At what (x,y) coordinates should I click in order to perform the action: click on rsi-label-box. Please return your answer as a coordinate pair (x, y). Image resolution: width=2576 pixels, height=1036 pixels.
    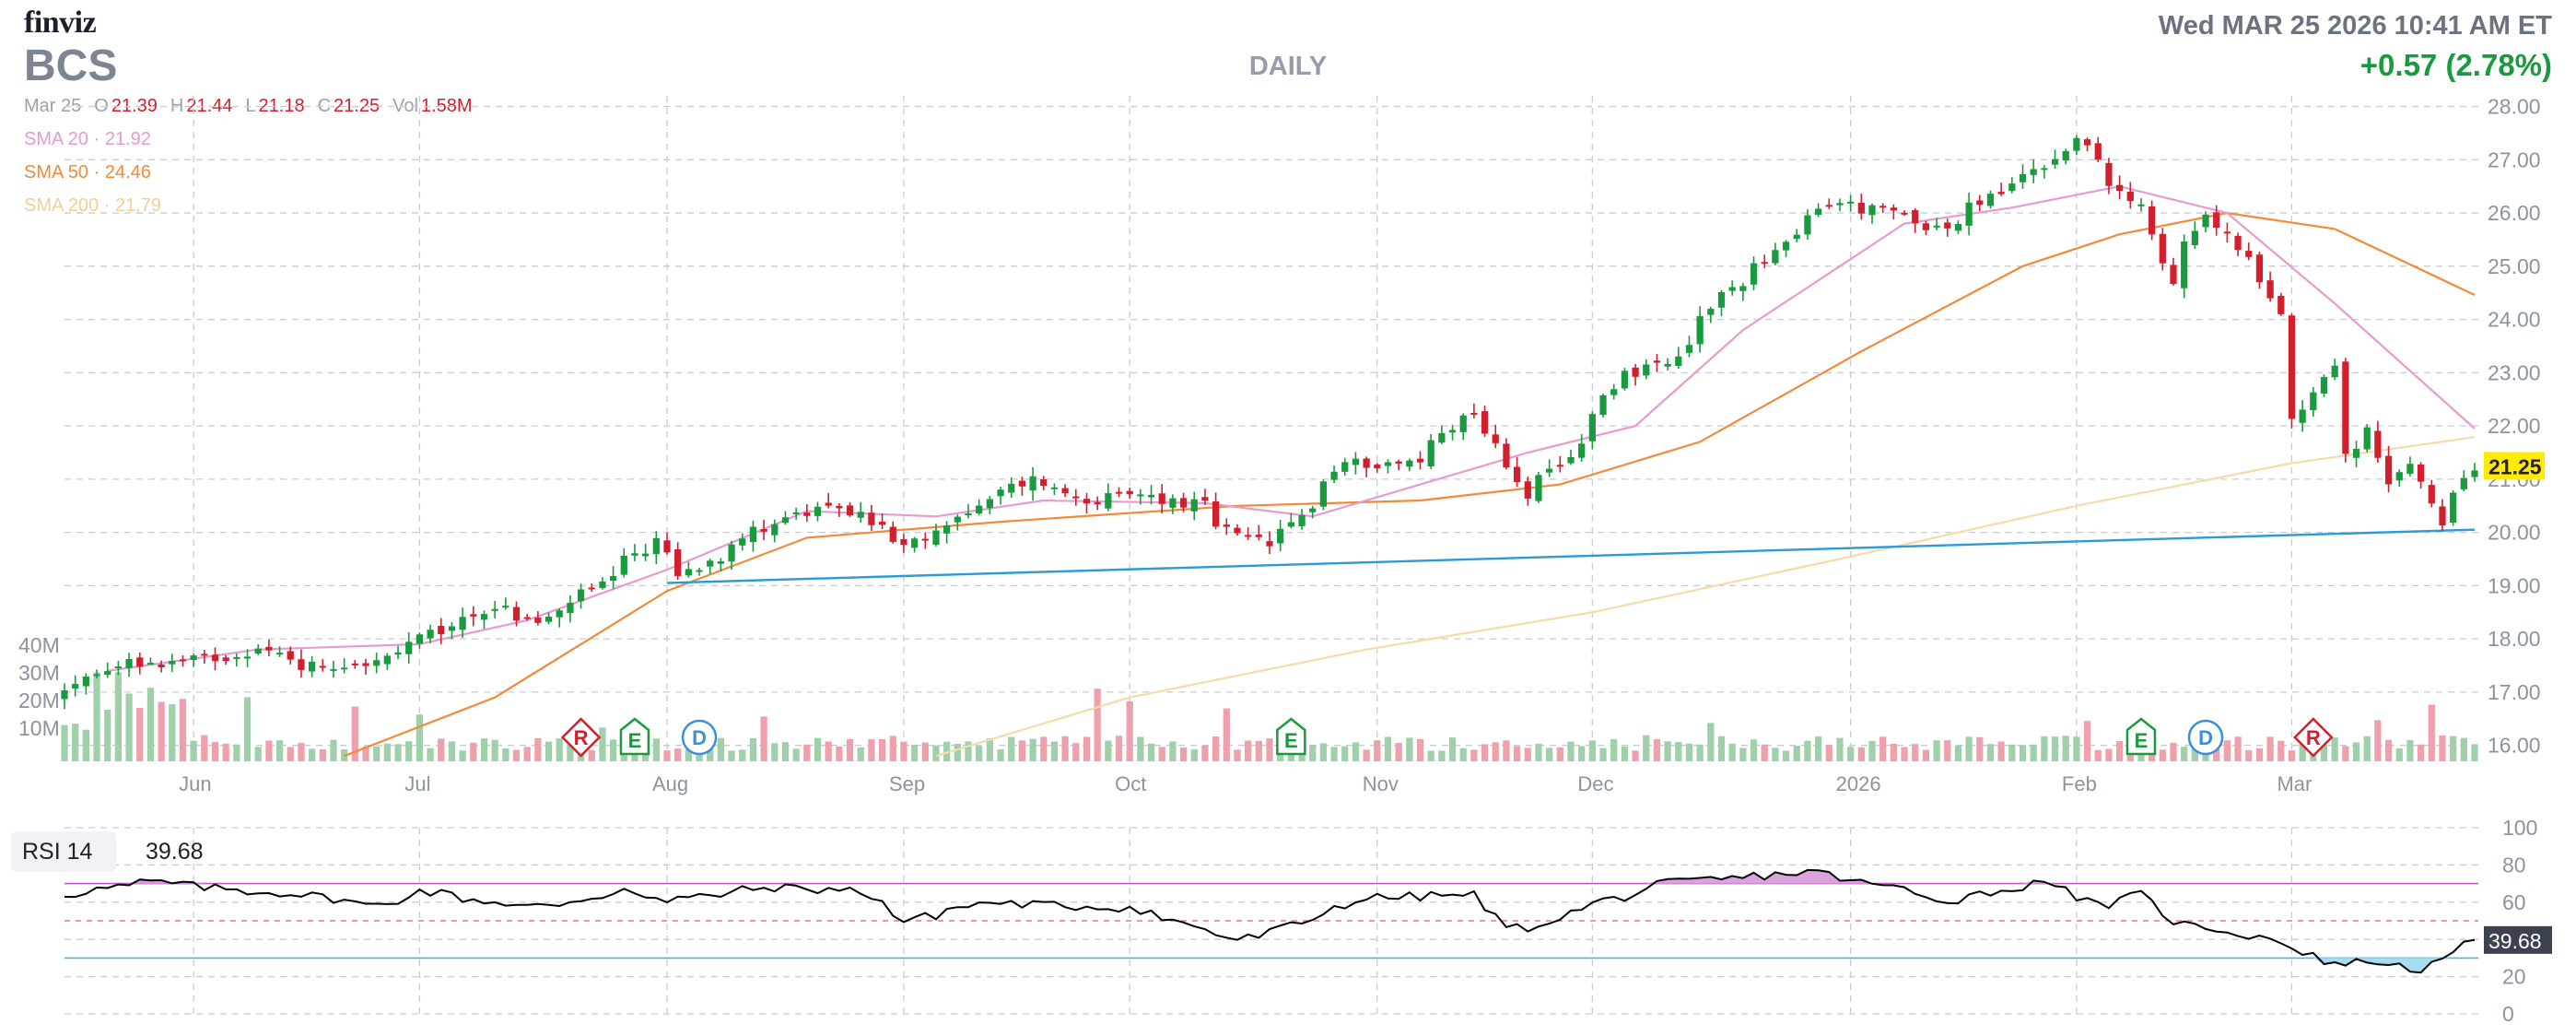
    Looking at the image, I should click on (63, 851).